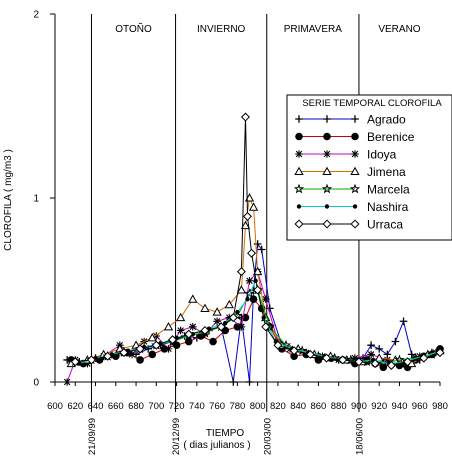 This screenshot has width=452, height=471. What do you see at coordinates (278, 406) in the screenshot?
I see `x-tick-label: 820` at bounding box center [278, 406].